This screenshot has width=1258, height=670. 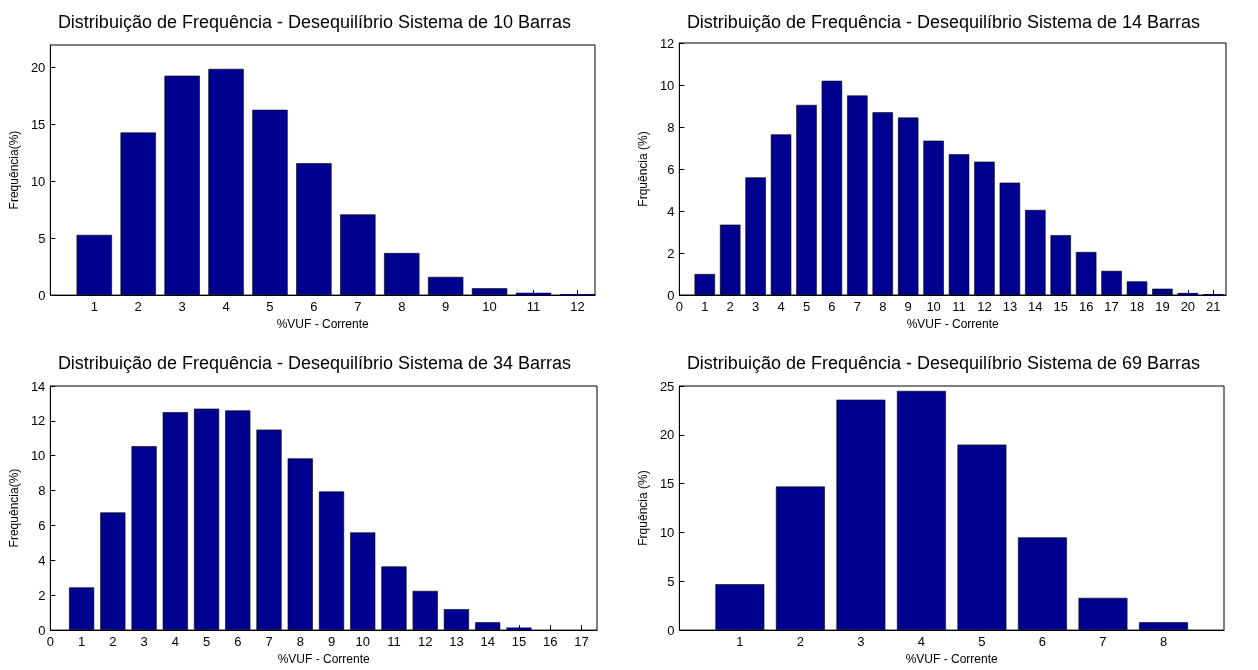 I want to click on chart-title: Distribuição de Frequência - Desequilíbrio Sistema de 10 Barras, so click(x=314, y=22).